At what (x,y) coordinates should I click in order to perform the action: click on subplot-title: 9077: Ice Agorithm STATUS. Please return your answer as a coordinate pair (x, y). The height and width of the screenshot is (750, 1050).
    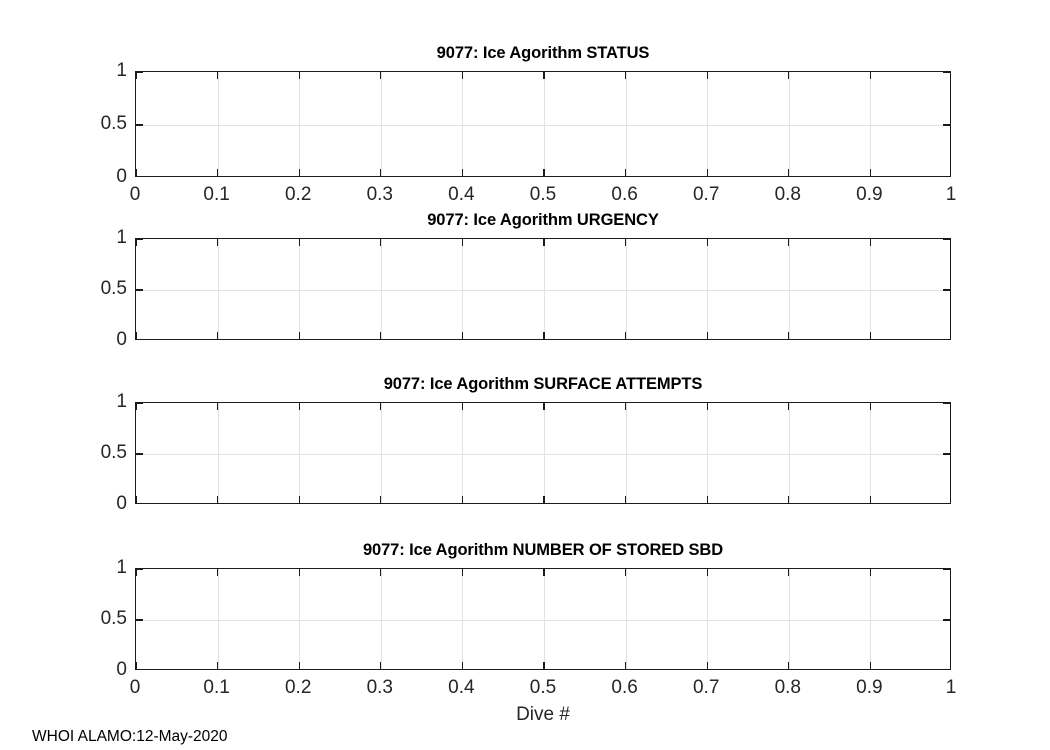
    Looking at the image, I should click on (543, 53).